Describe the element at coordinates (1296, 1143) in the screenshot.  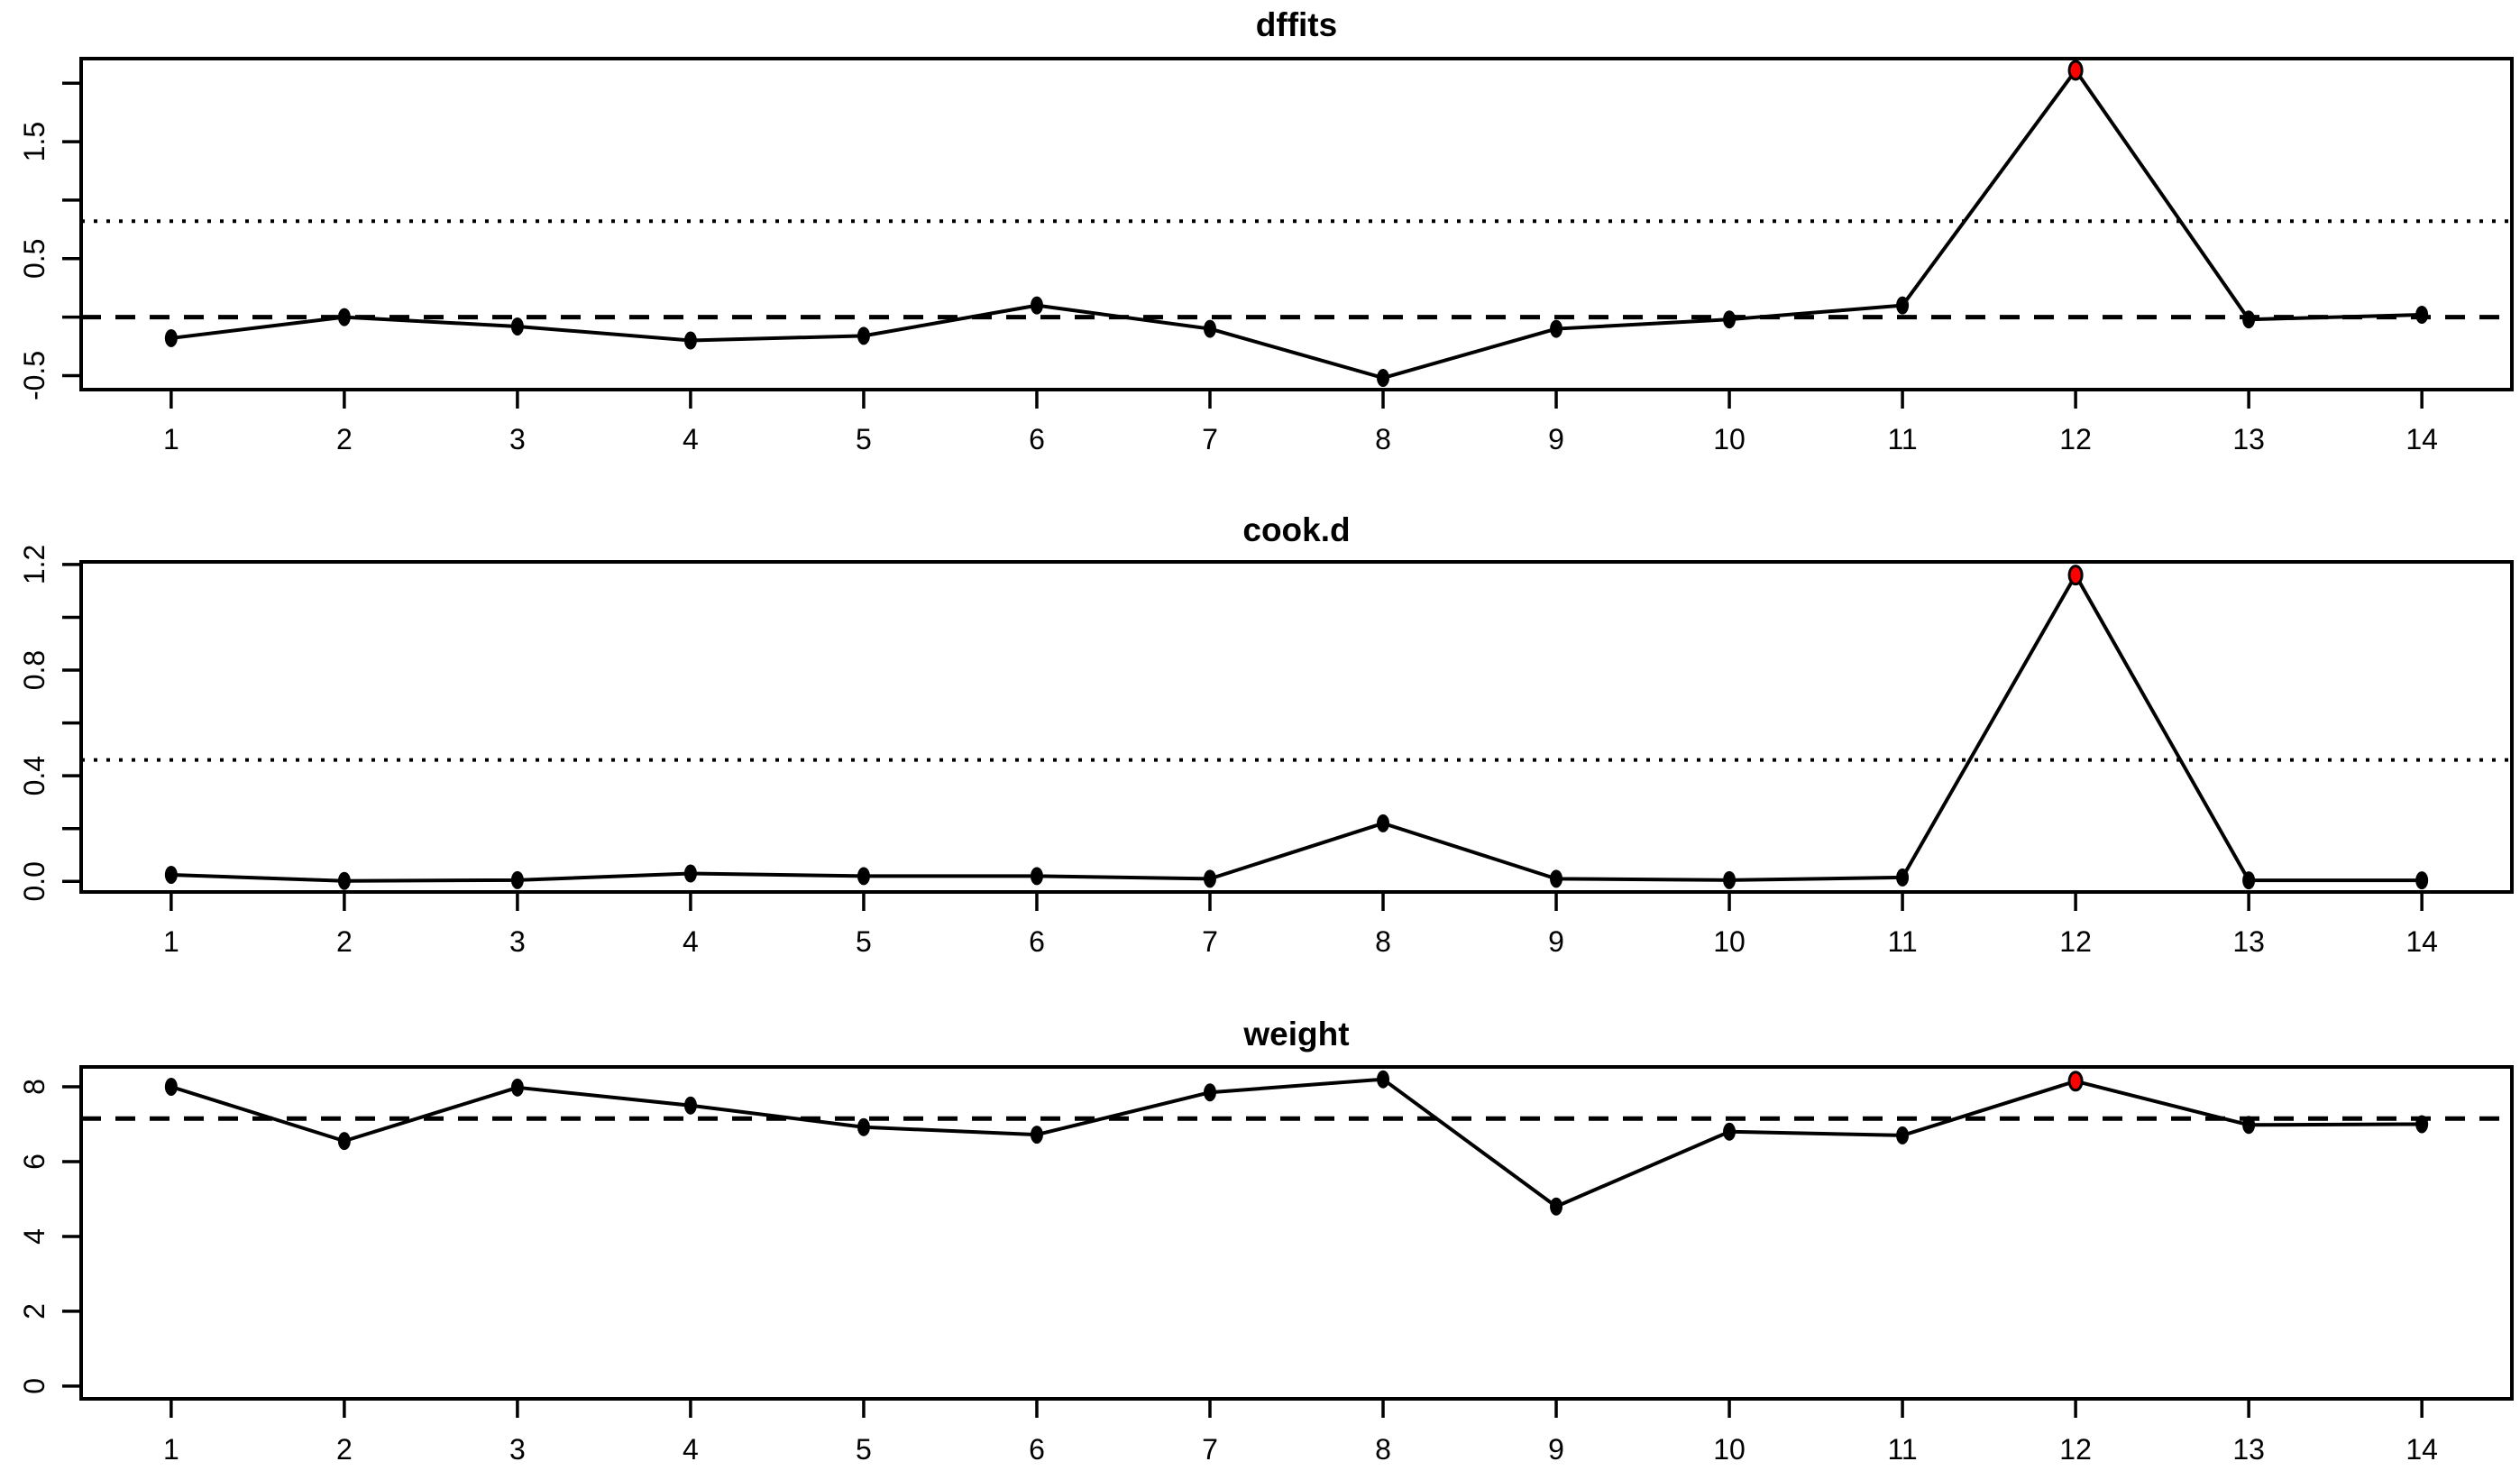
I see `series-line` at that location.